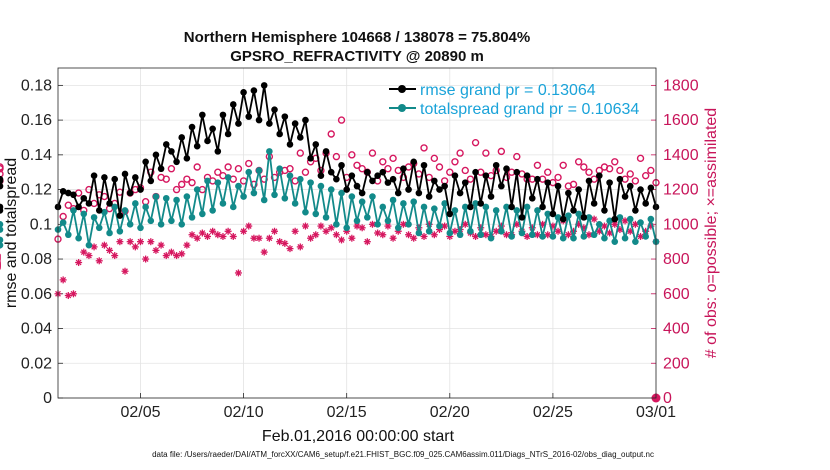 Image resolution: width=830 pixels, height=470 pixels. What do you see at coordinates (681, 224) in the screenshot?
I see `y2-tick-label: 1000` at bounding box center [681, 224].